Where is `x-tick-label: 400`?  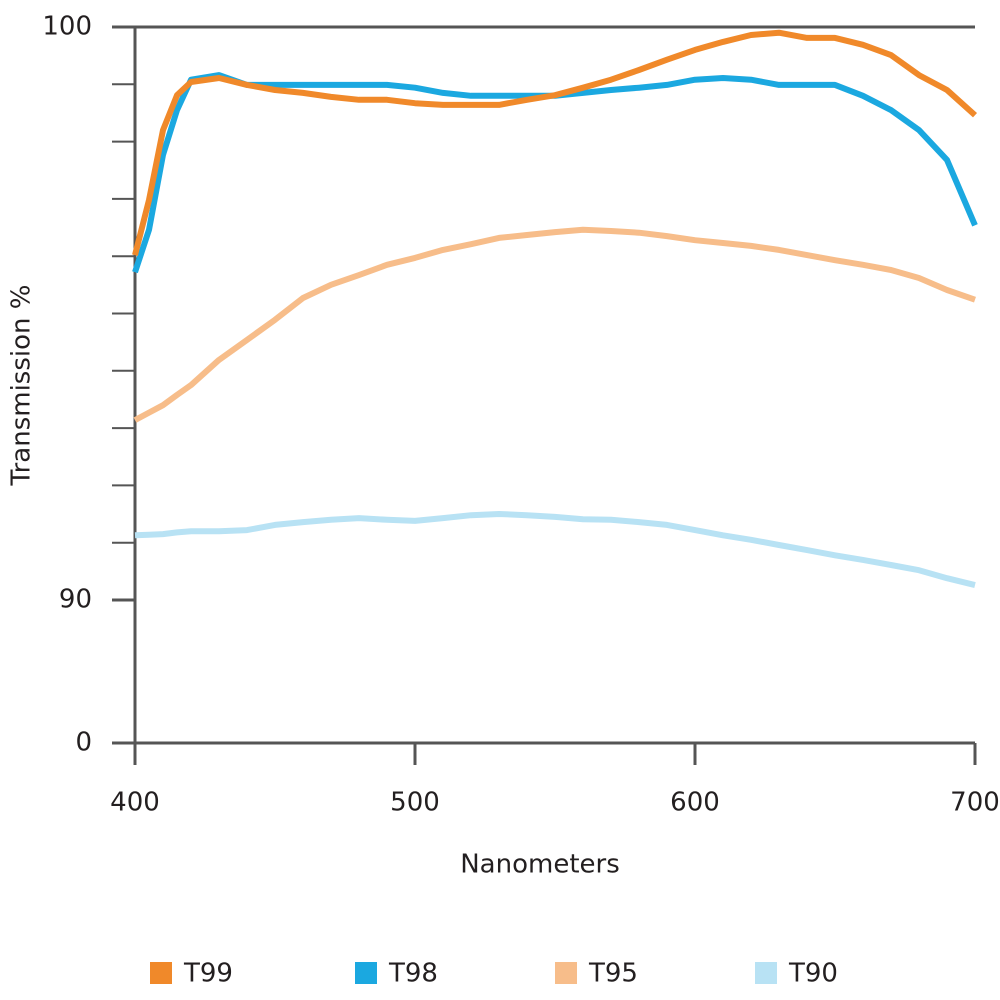
x-tick-label: 400 is located at coordinates (135, 803).